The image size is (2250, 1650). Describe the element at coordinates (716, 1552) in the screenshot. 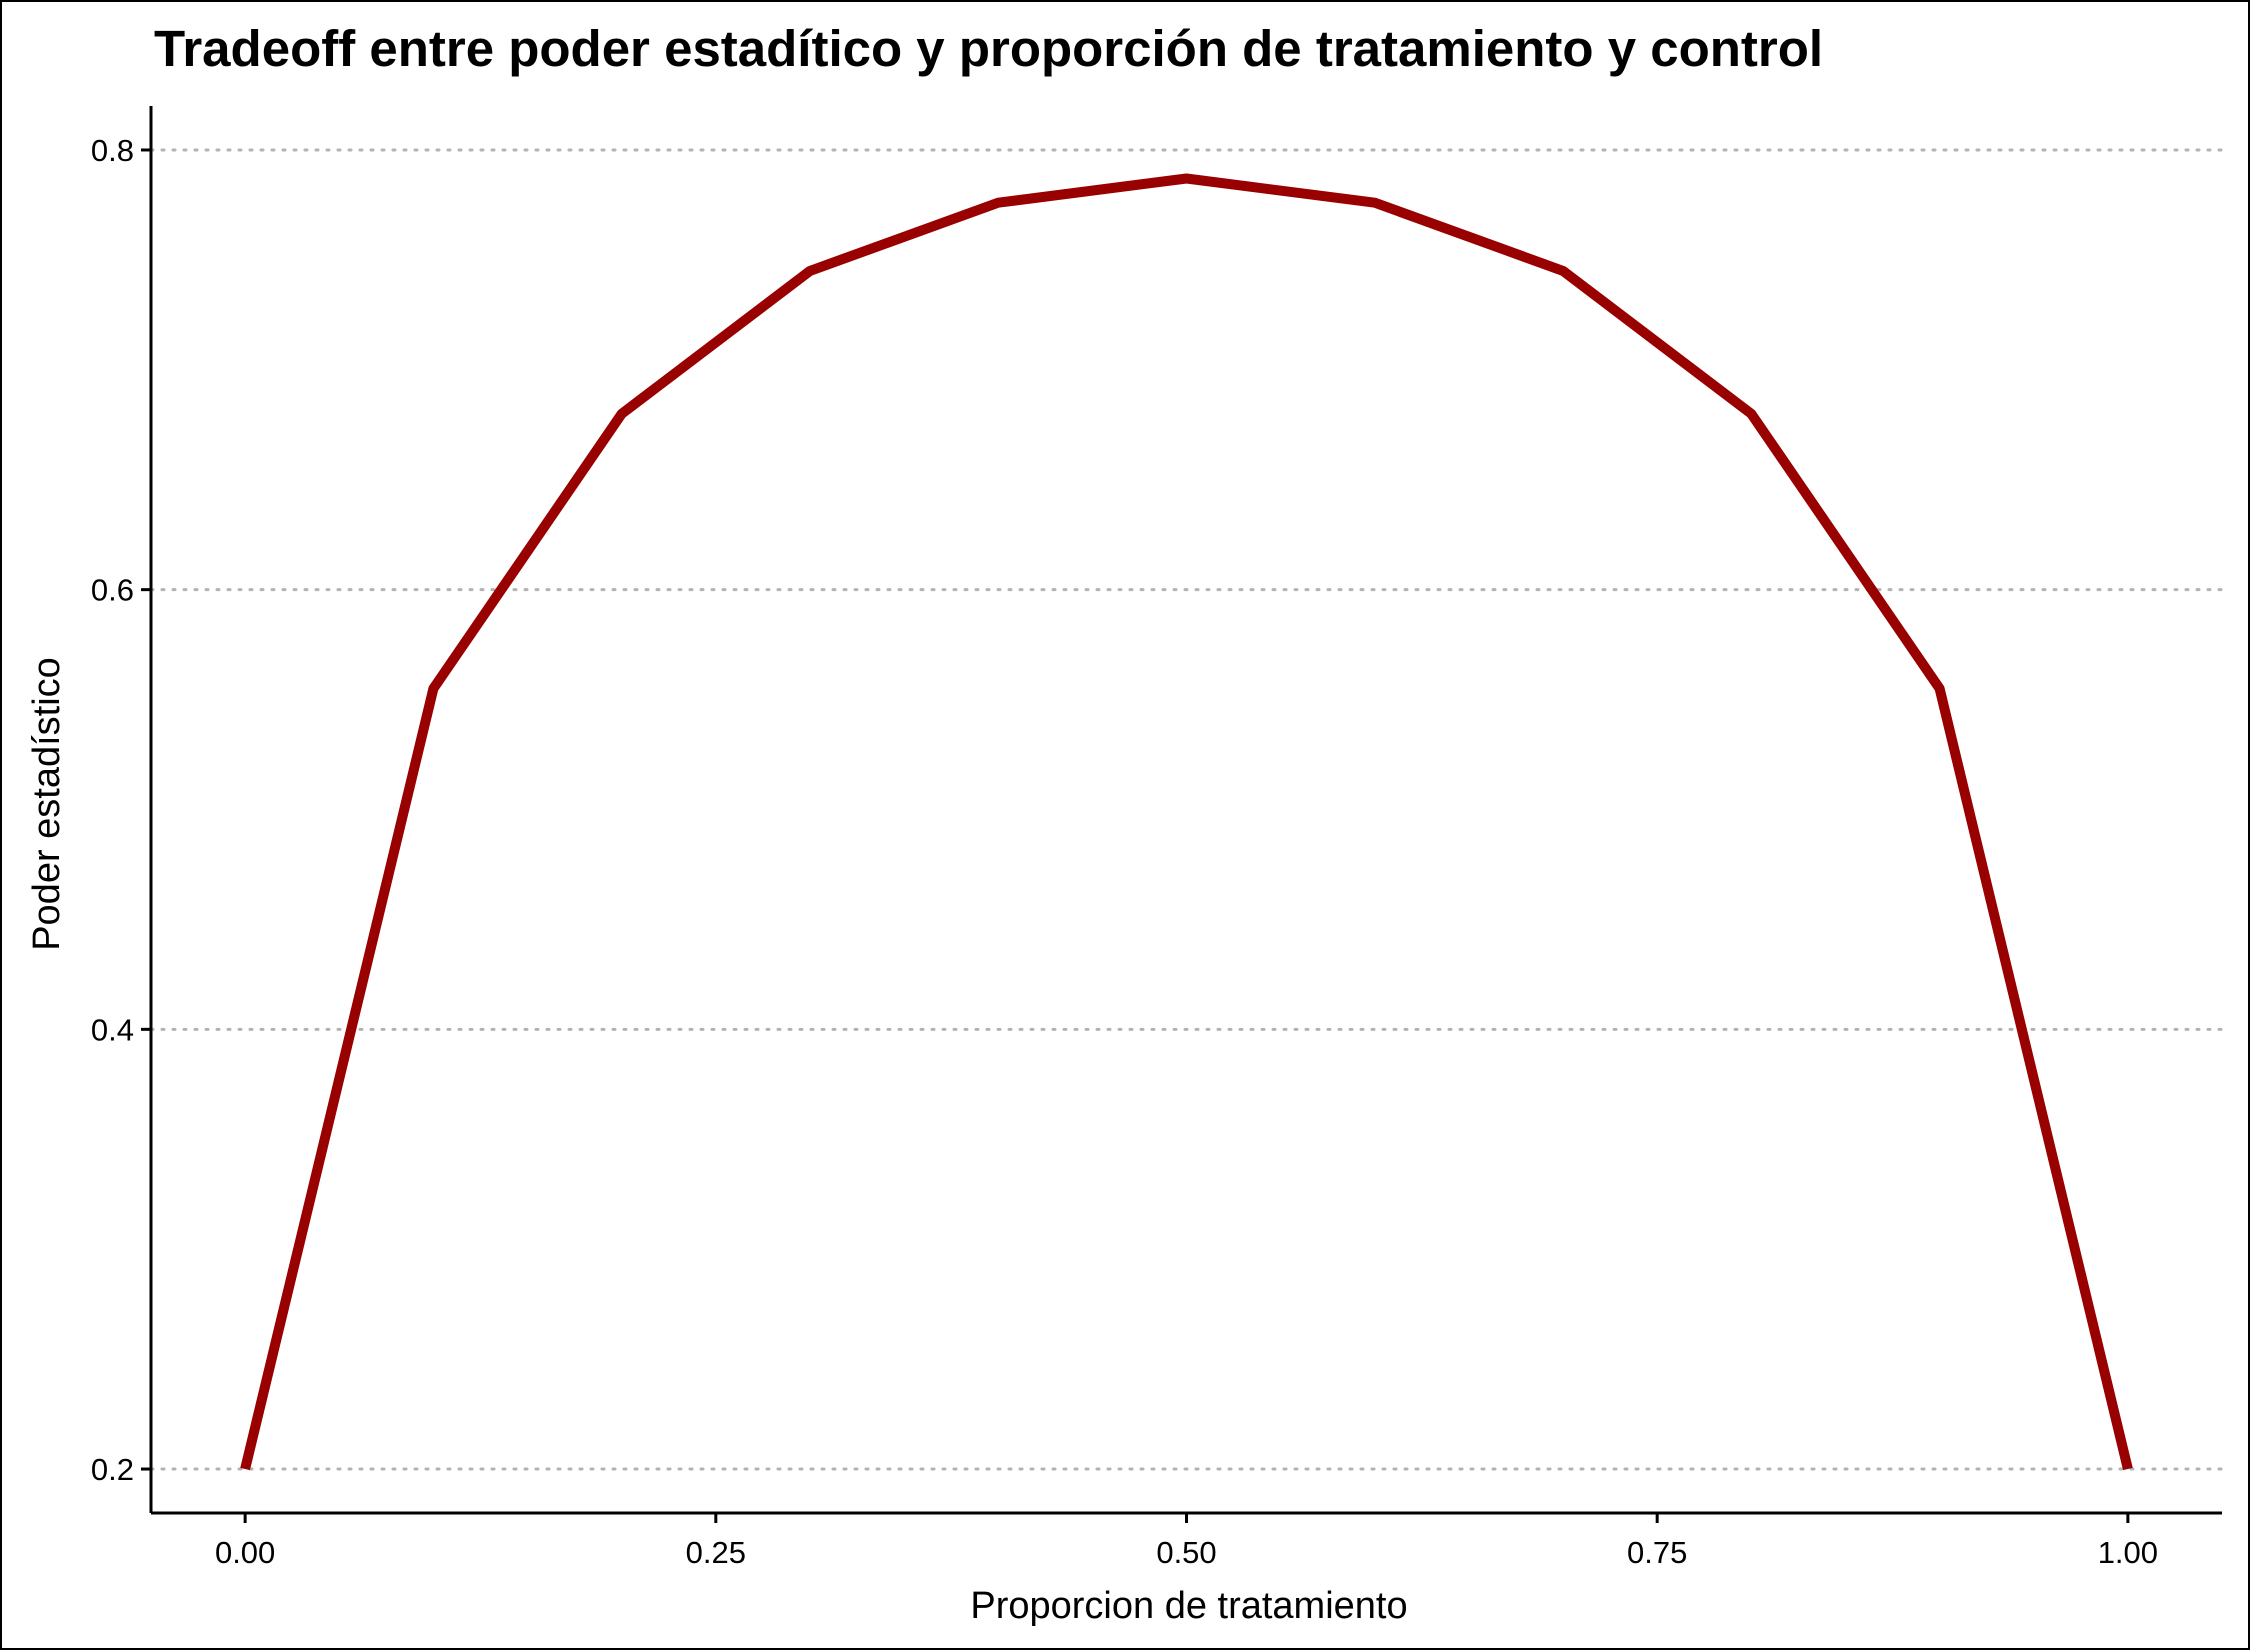

I see `x-tick-label: 0.25` at that location.